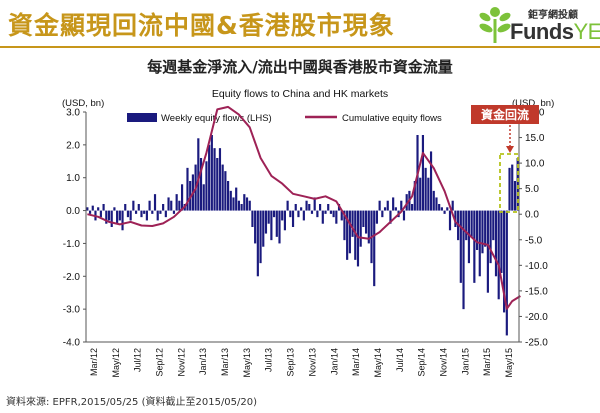 This screenshot has width=600, height=413. What do you see at coordinates (116, 363) in the screenshot?
I see `x-tick-label: May/12` at bounding box center [116, 363].